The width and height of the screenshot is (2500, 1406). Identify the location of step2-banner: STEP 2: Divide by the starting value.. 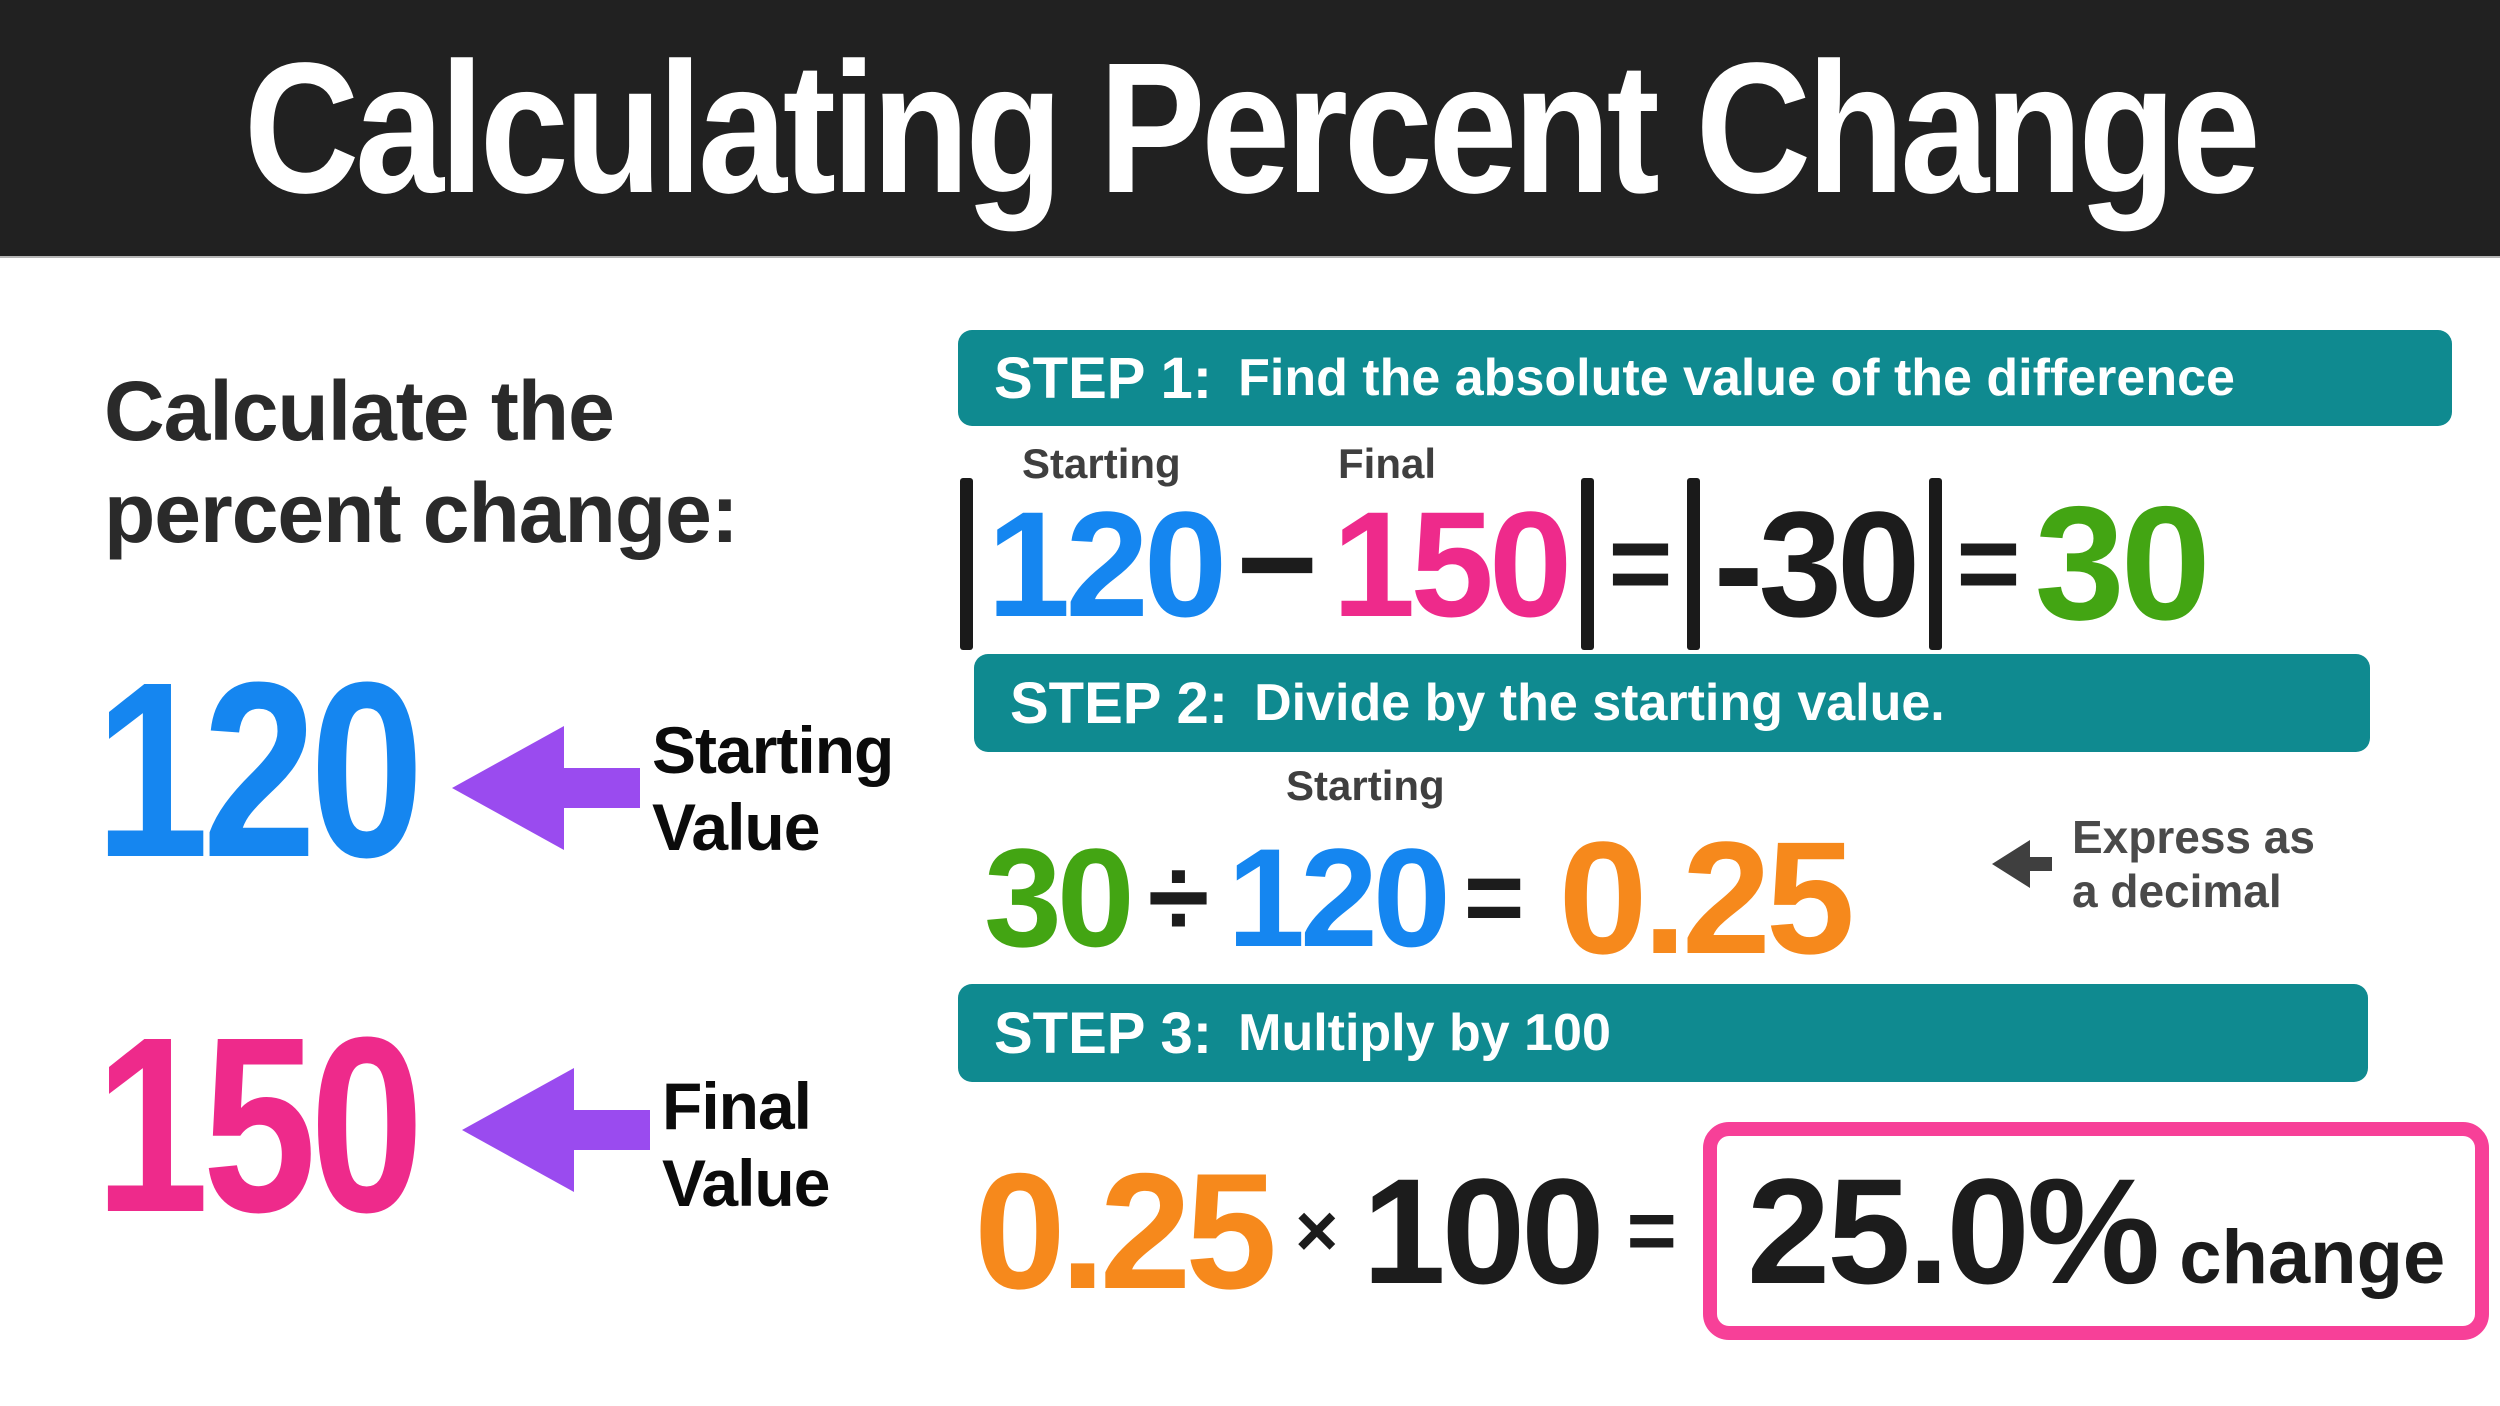
(1672, 703).